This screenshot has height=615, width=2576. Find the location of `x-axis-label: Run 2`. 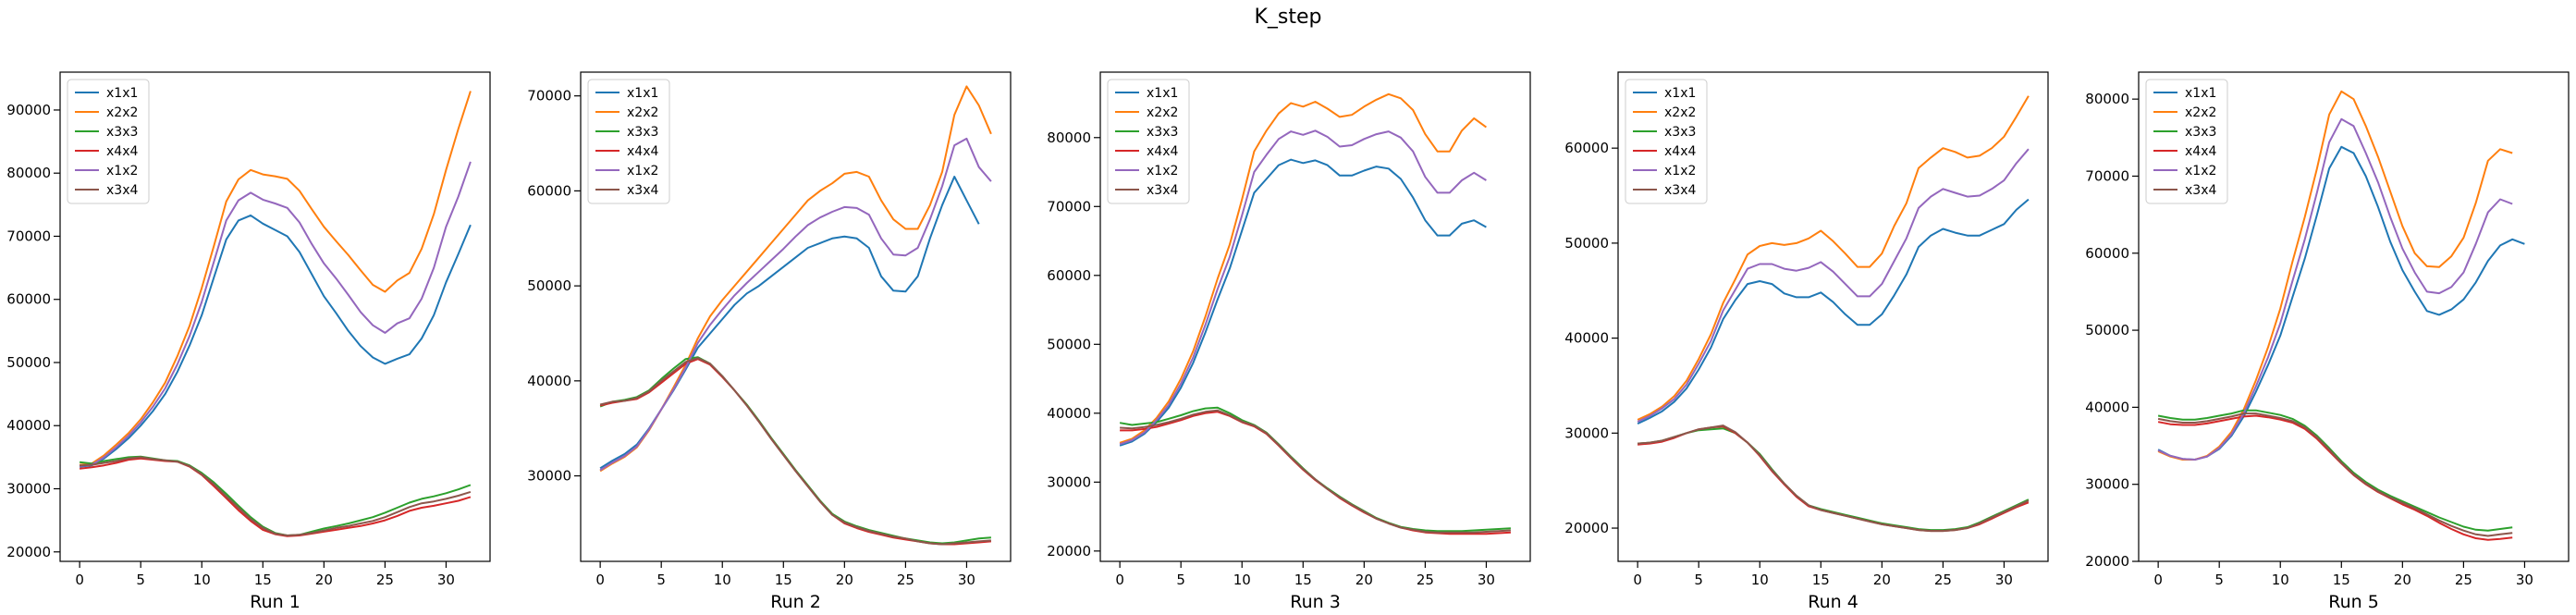

x-axis-label: Run 2 is located at coordinates (795, 602).